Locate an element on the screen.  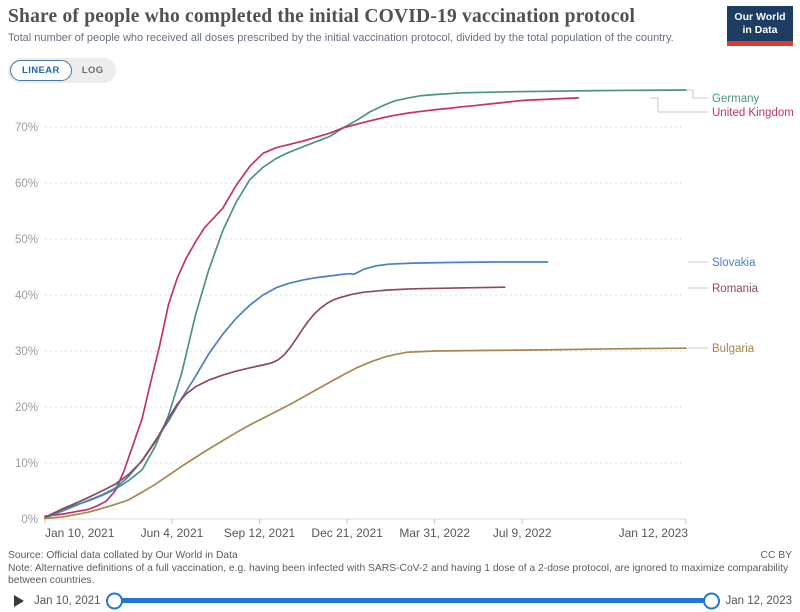
log-scale-button: LOG is located at coordinates (93, 70).